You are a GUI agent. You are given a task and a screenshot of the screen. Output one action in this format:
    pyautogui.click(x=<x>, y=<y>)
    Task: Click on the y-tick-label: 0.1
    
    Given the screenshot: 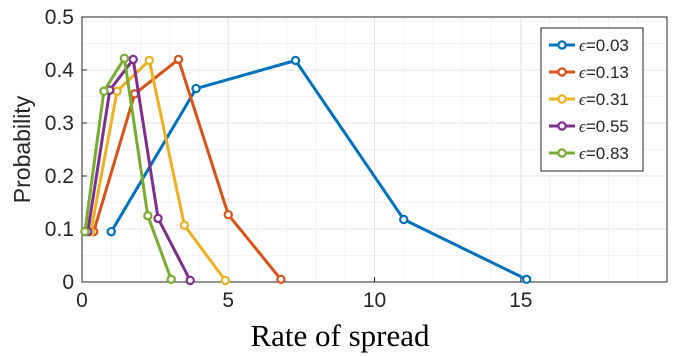 What is the action you would take?
    pyautogui.click(x=59, y=229)
    